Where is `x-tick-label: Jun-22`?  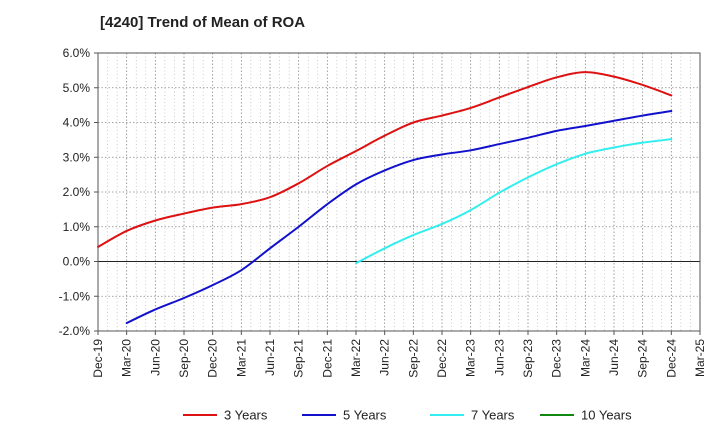 x-tick-label: Jun-22 is located at coordinates (385, 357).